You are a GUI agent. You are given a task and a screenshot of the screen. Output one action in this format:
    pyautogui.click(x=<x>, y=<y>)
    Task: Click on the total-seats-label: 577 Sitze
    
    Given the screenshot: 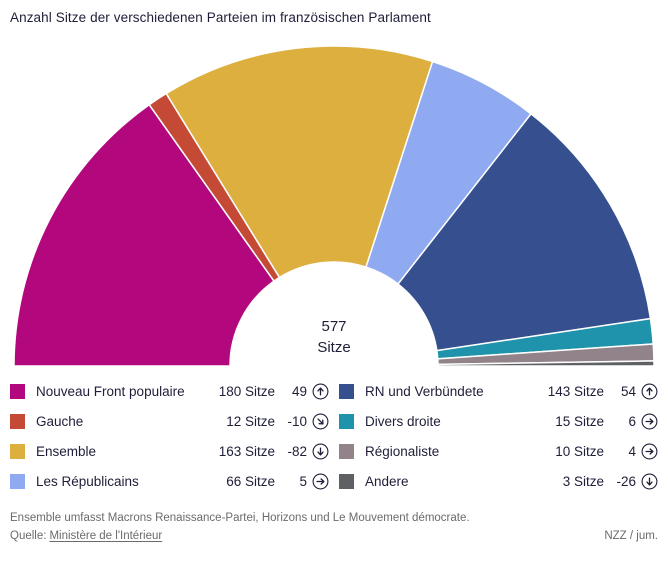 What is the action you would take?
    pyautogui.click(x=333, y=337)
    